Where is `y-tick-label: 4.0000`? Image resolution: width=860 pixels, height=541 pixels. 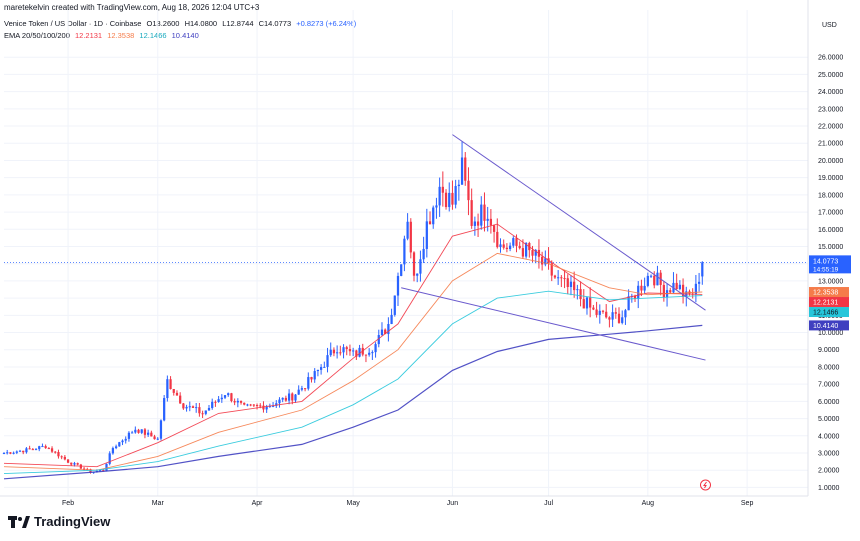
y-tick-label: 4.0000 is located at coordinates (829, 436).